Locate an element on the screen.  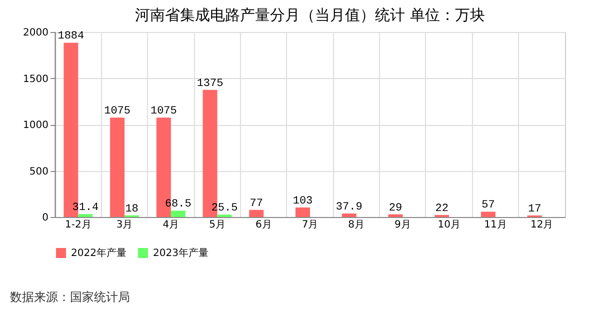
data-label: 22 is located at coordinates (441, 208).